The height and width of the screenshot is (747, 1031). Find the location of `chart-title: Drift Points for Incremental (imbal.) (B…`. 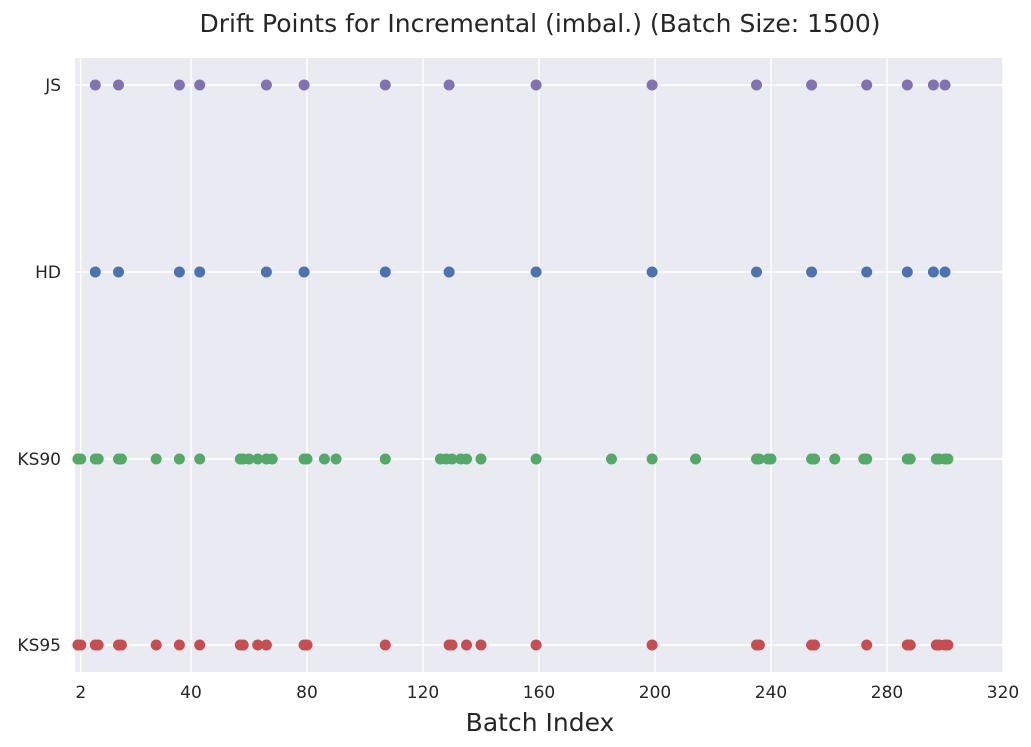

chart-title: Drift Points for Incremental (imbal.) (B… is located at coordinates (539, 23).